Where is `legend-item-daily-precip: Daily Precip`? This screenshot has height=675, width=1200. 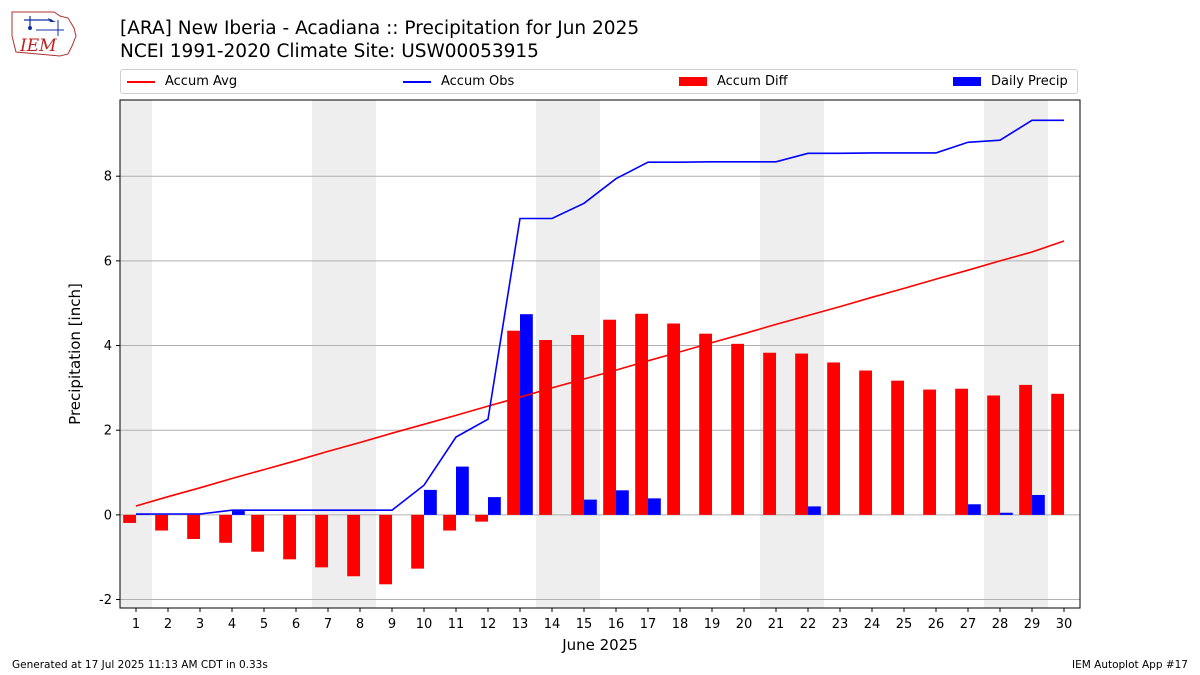
legend-item-daily-precip: Daily Precip is located at coordinates (1010, 81).